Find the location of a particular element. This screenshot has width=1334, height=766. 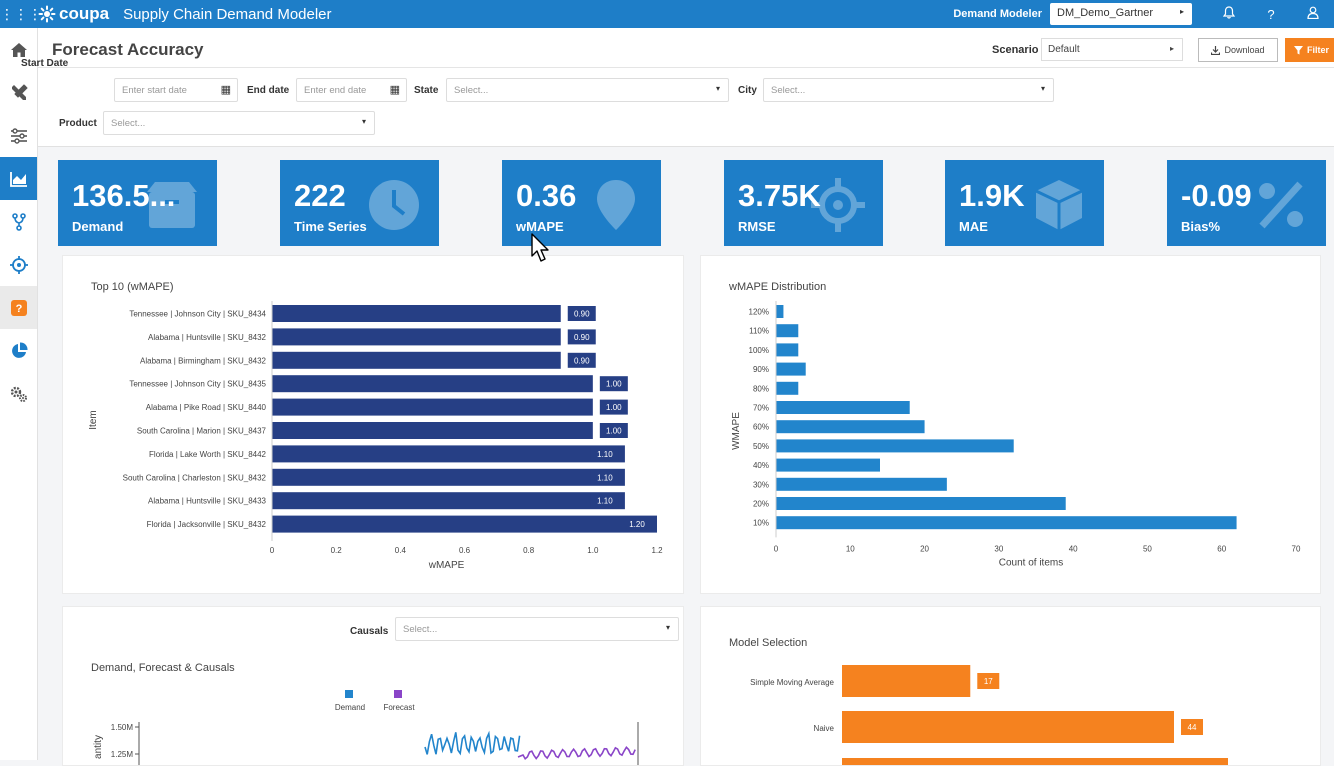

kpi-label: wMAPE is located at coordinates (540, 226).